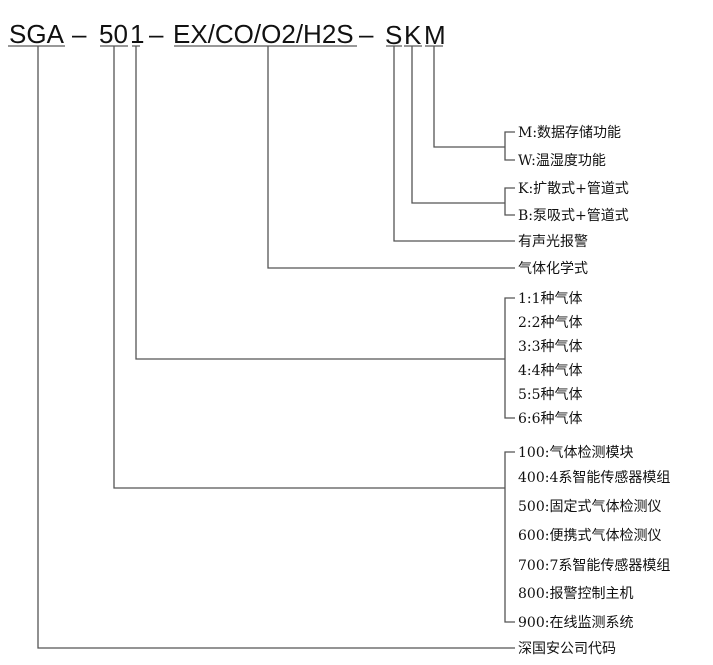 This screenshot has width=713, height=665. Describe the element at coordinates (137, 34) in the screenshot. I see `code-gas-count: 1` at that location.